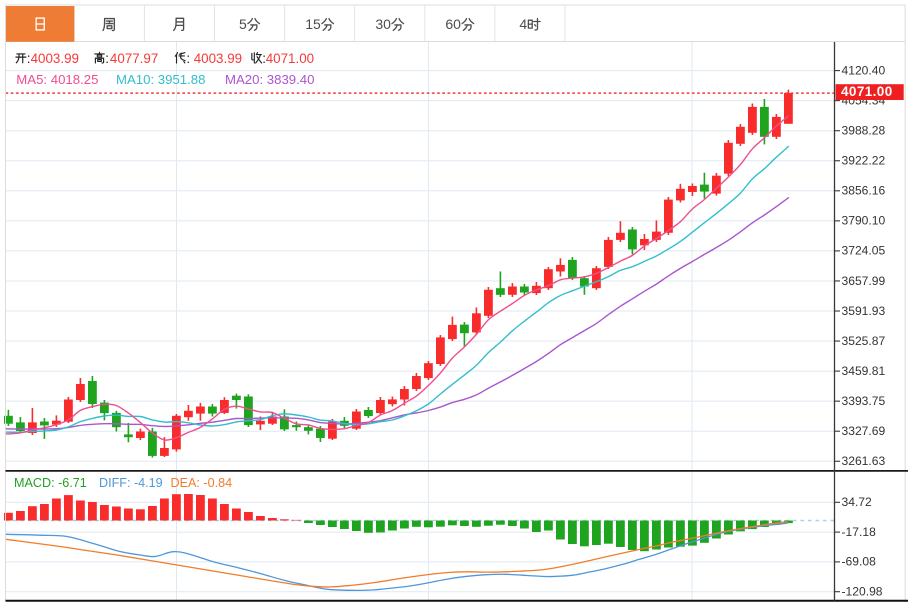 This screenshot has width=908, height=607. I want to click on svg-text: 3459.81, so click(864, 371).